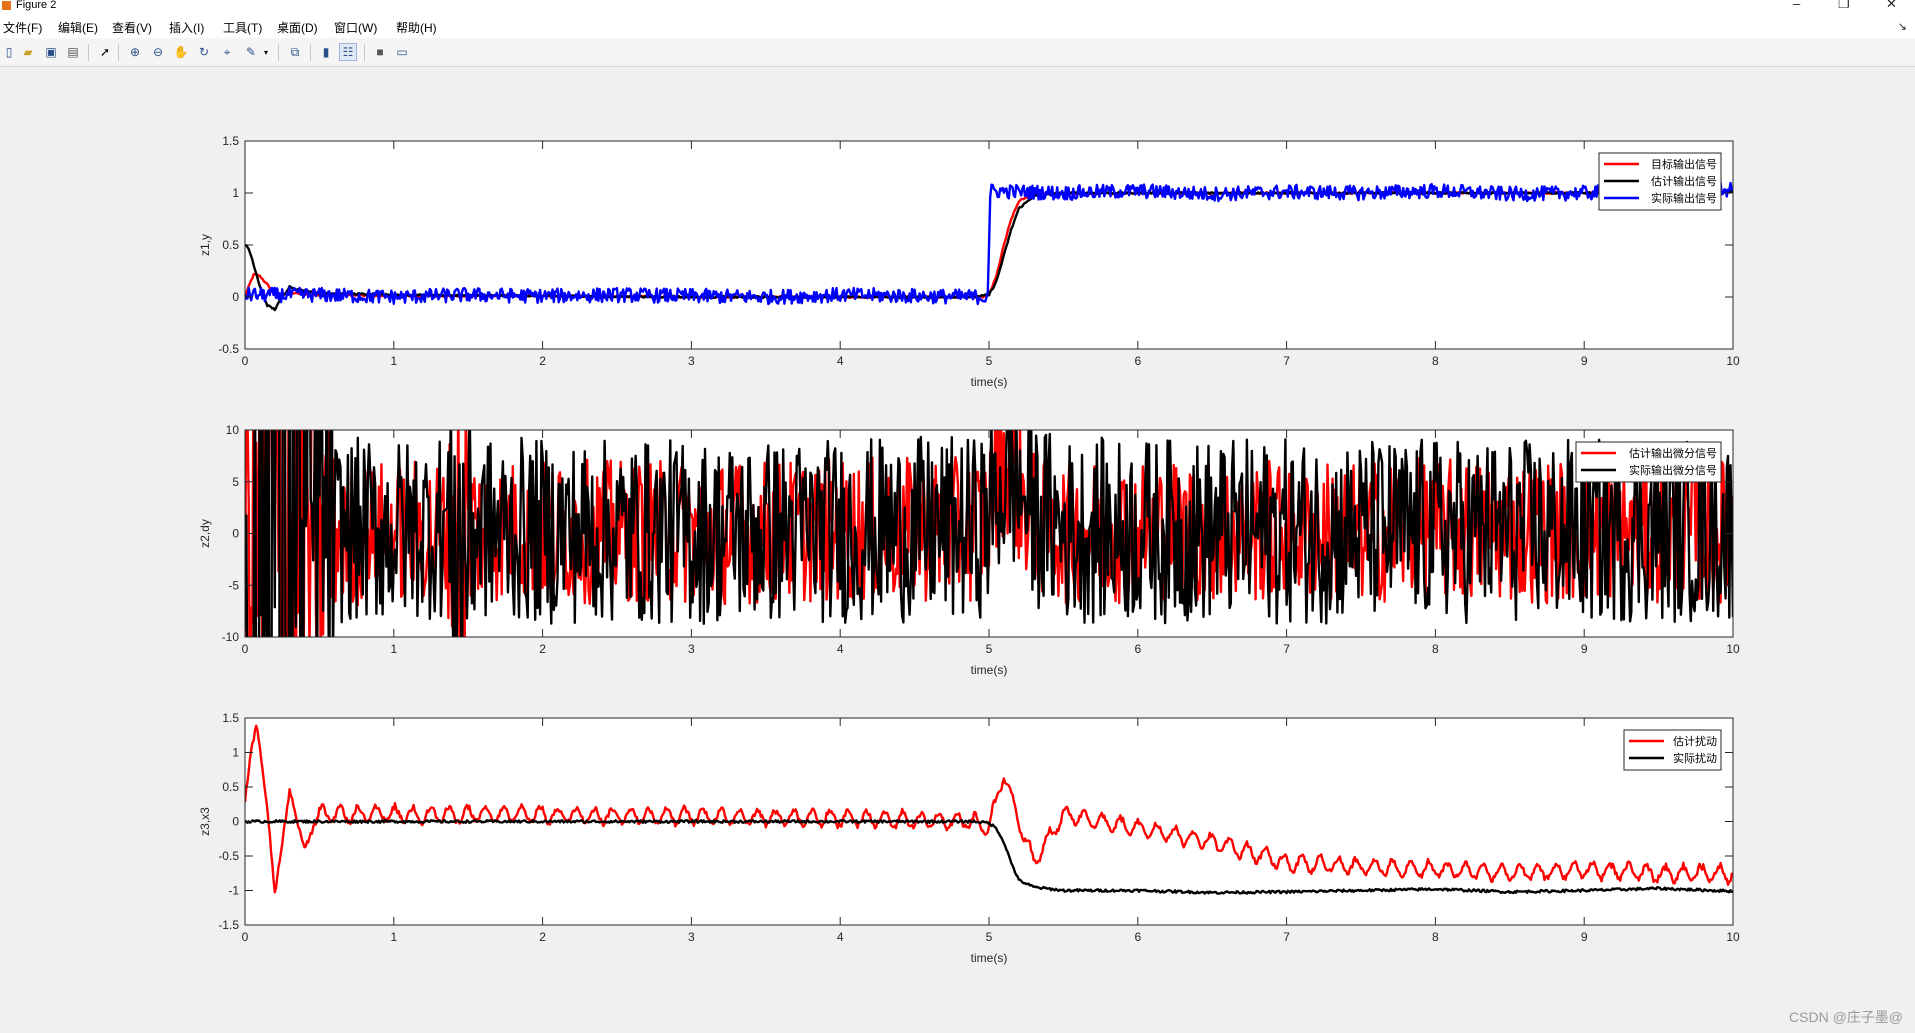 The image size is (1915, 1033). Describe the element at coordinates (9, 52) in the screenshot. I see `new-figure-icon: ▯` at that location.